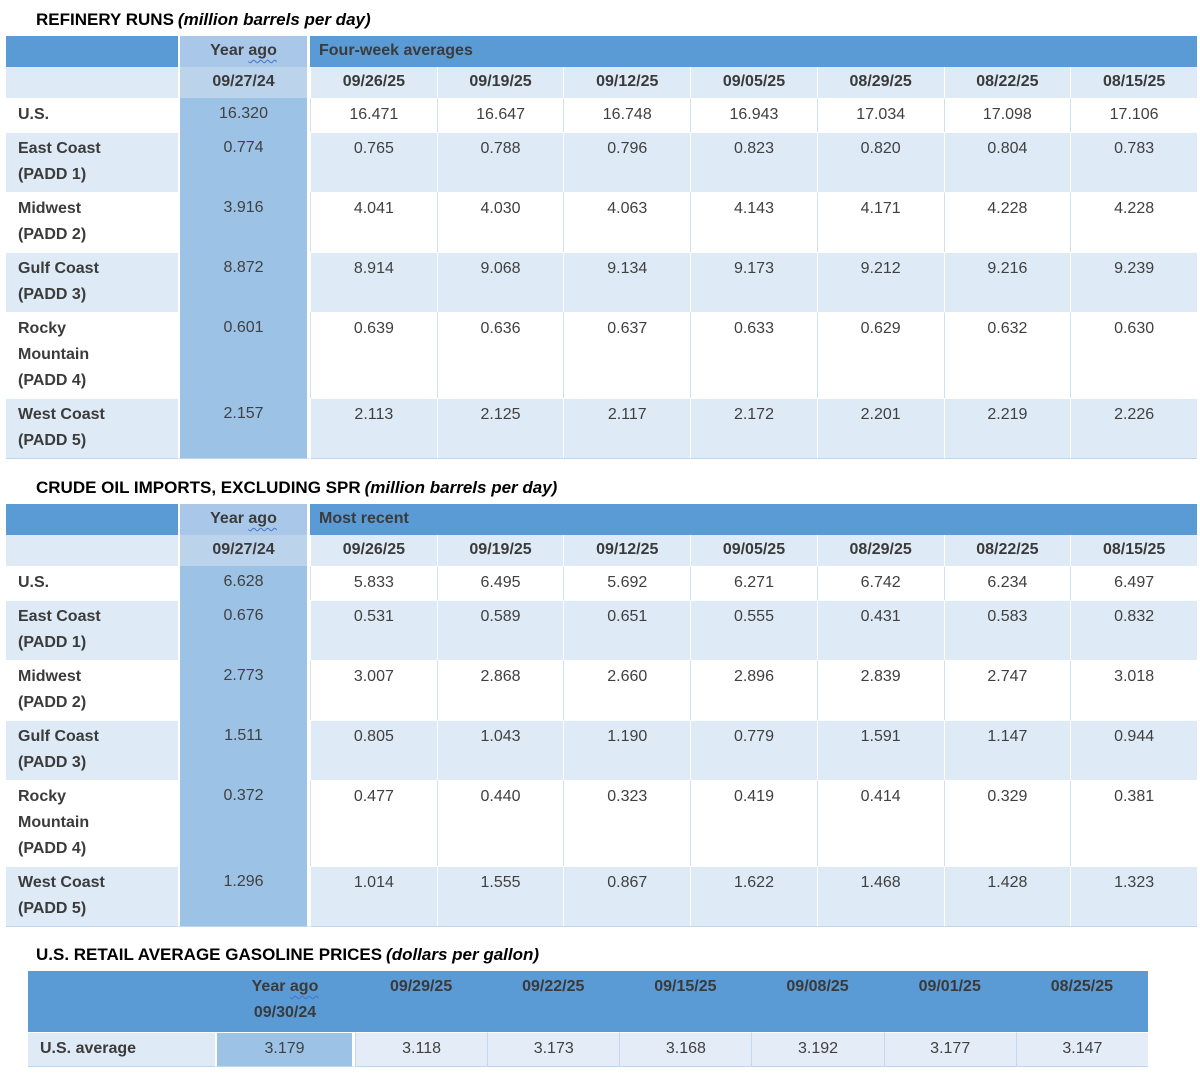 Image resolution: width=1200 pixels, height=1088 pixels. What do you see at coordinates (1007, 896) in the screenshot?
I see `value-cell: 1.428` at bounding box center [1007, 896].